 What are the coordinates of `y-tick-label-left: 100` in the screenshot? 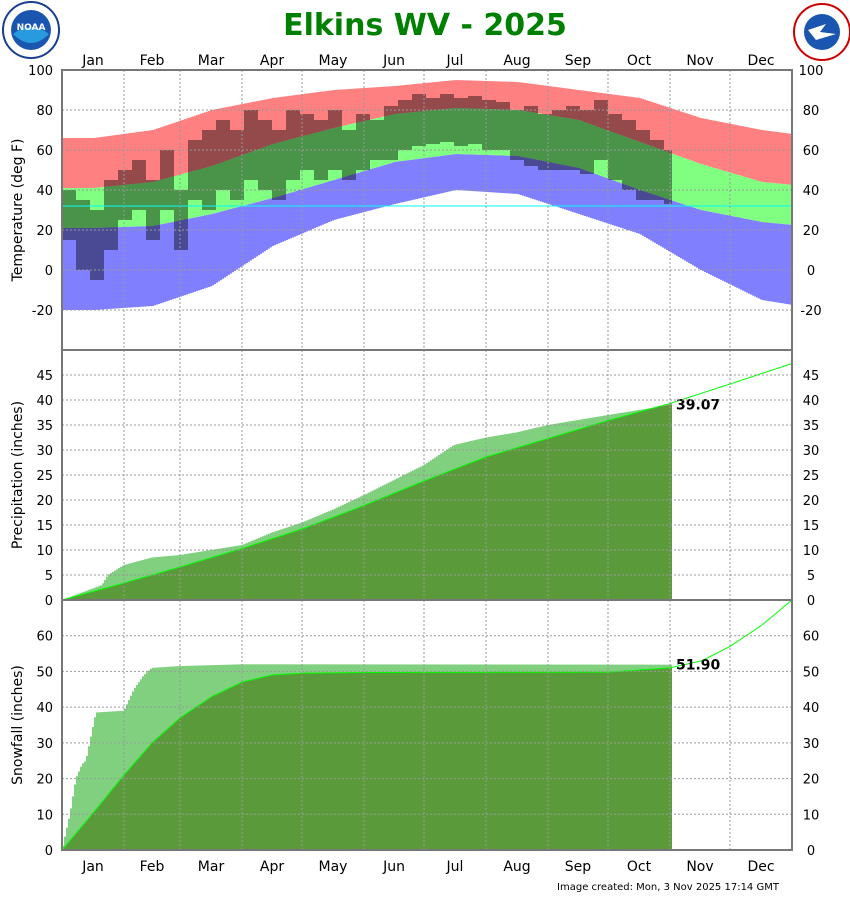 It's located at (40, 71).